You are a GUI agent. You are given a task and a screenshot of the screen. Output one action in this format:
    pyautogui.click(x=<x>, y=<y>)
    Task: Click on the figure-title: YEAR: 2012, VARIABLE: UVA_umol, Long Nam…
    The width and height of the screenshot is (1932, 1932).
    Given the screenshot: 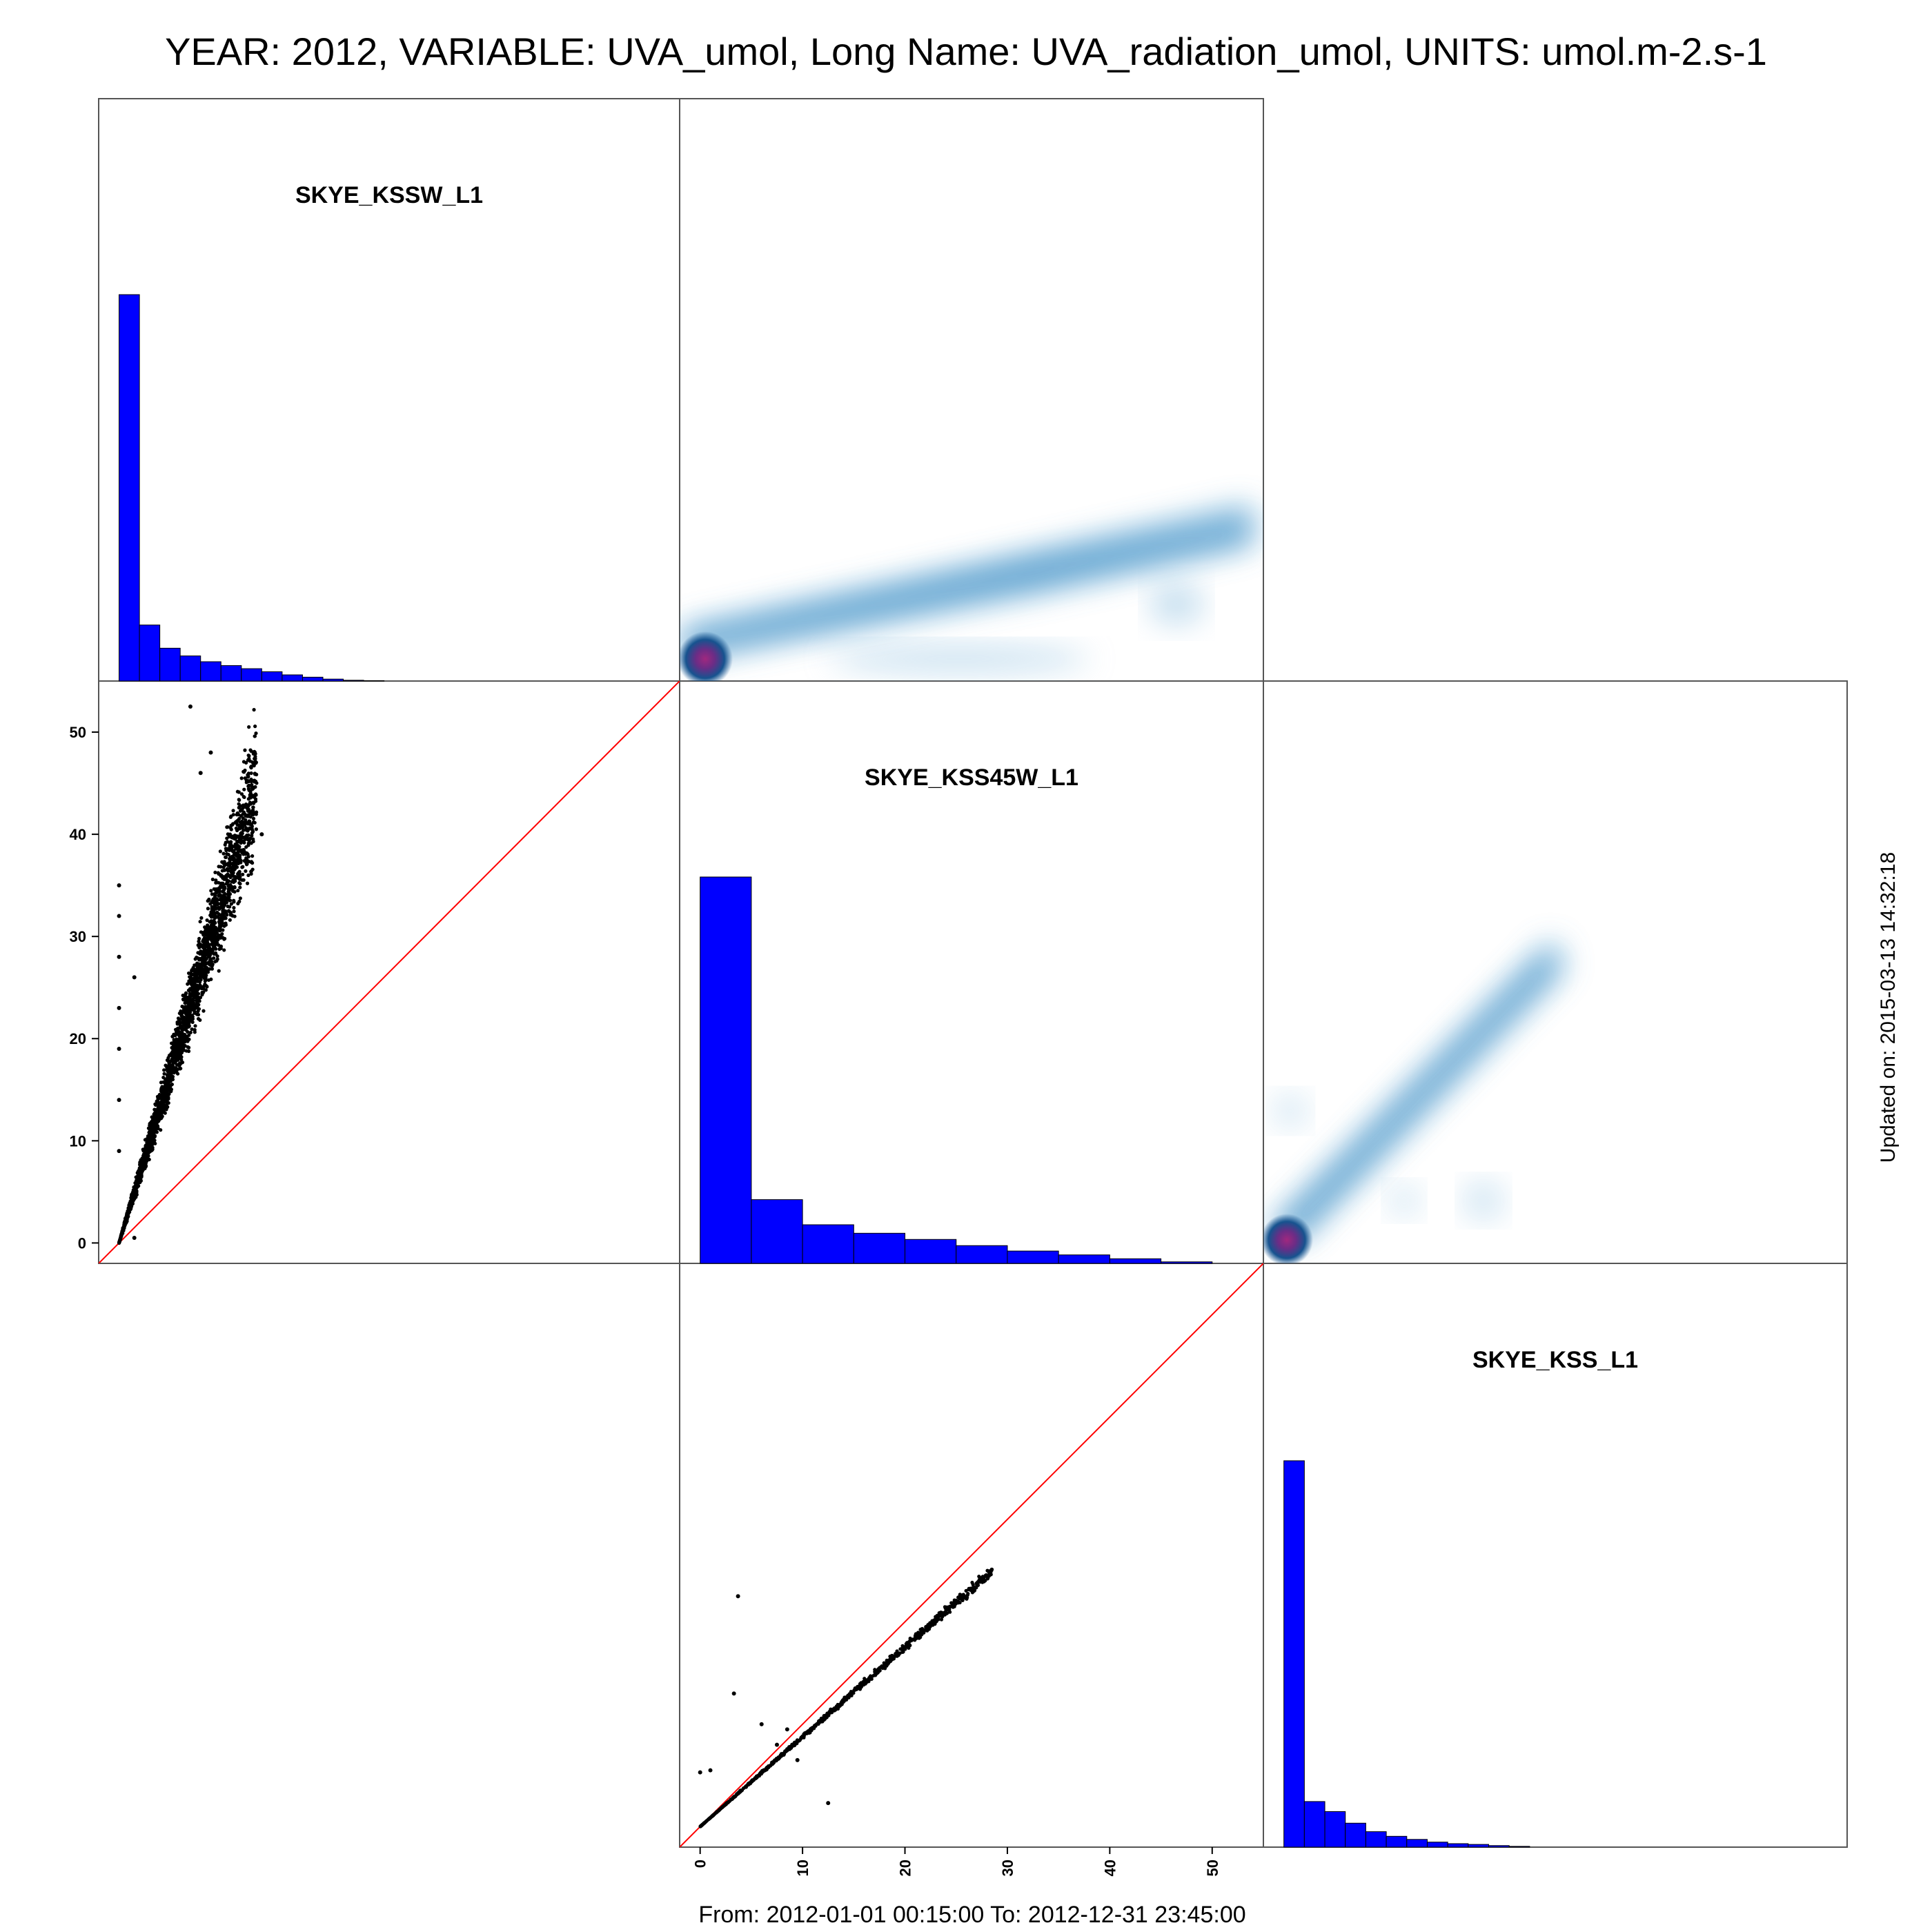 What is the action you would take?
    pyautogui.click(x=966, y=51)
    